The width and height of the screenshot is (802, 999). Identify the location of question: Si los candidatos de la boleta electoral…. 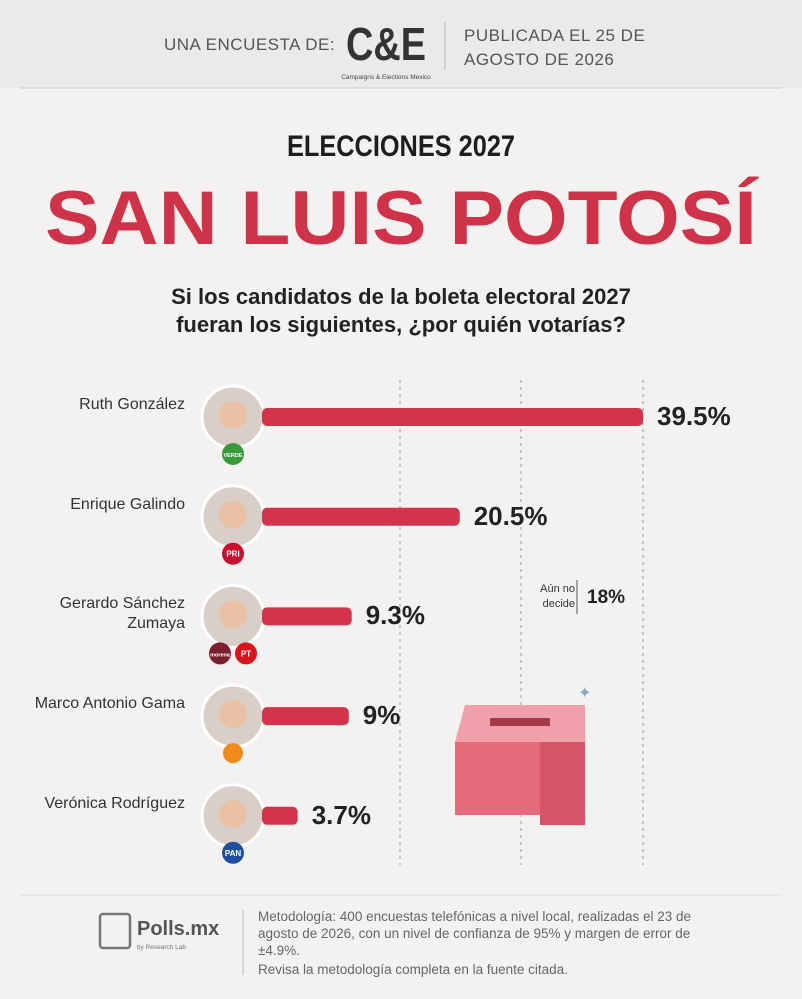
(401, 310).